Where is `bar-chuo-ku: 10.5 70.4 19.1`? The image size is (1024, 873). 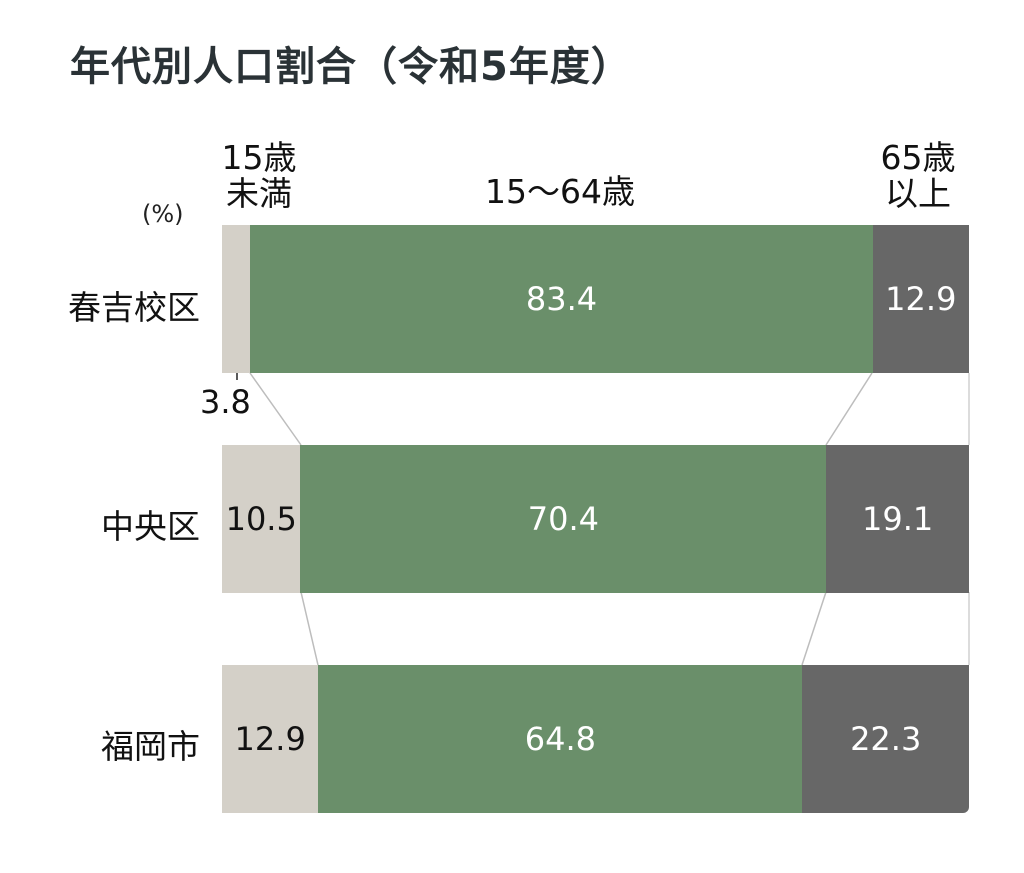
bar-chuo-ku: 10.5 70.4 19.1 is located at coordinates (595, 519).